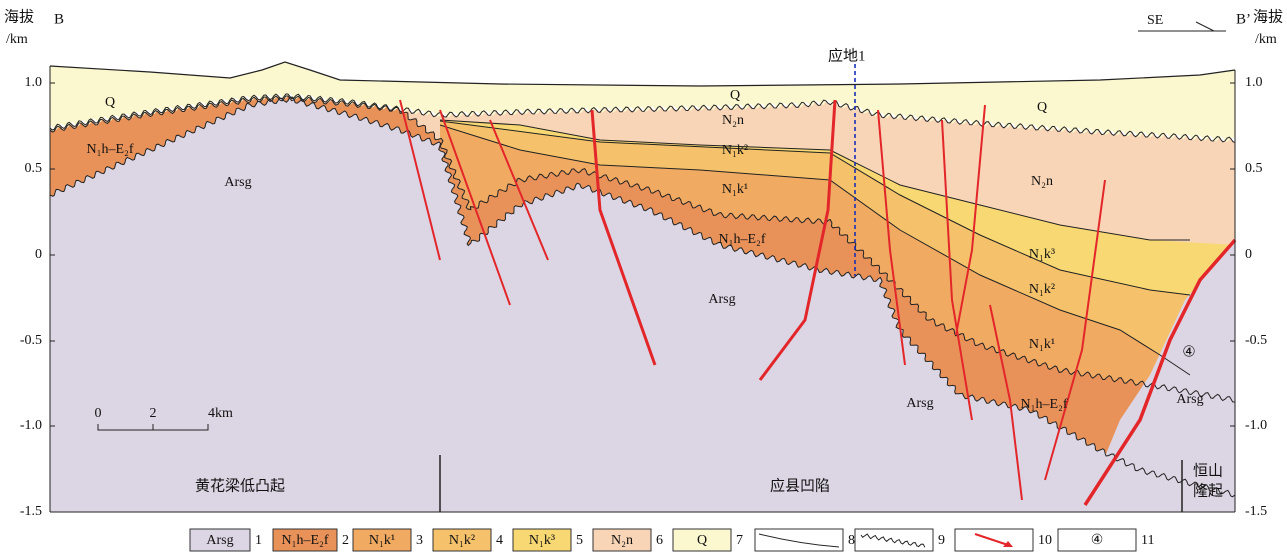 This screenshot has width=1287, height=554. I want to click on legend-number: 6, so click(659, 540).